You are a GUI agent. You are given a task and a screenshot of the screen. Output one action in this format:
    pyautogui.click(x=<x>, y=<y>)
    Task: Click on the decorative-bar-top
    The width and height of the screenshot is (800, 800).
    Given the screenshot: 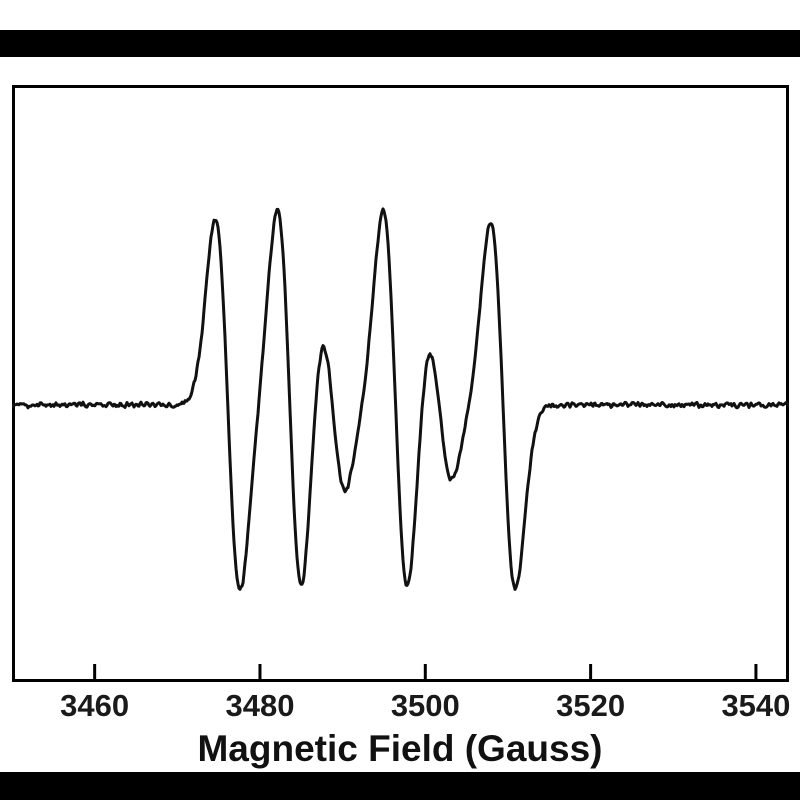 What is the action you would take?
    pyautogui.click(x=400, y=43)
    